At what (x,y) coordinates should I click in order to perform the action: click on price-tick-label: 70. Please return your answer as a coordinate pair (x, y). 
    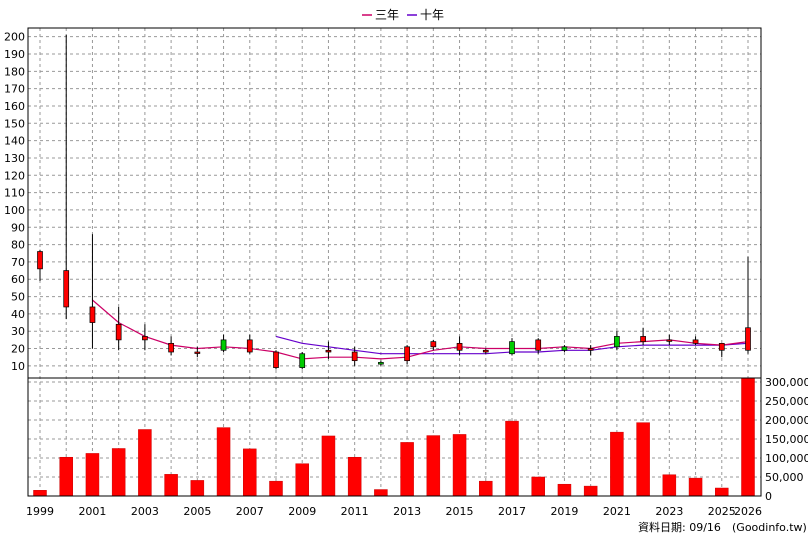
    Looking at the image, I should click on (18, 262).